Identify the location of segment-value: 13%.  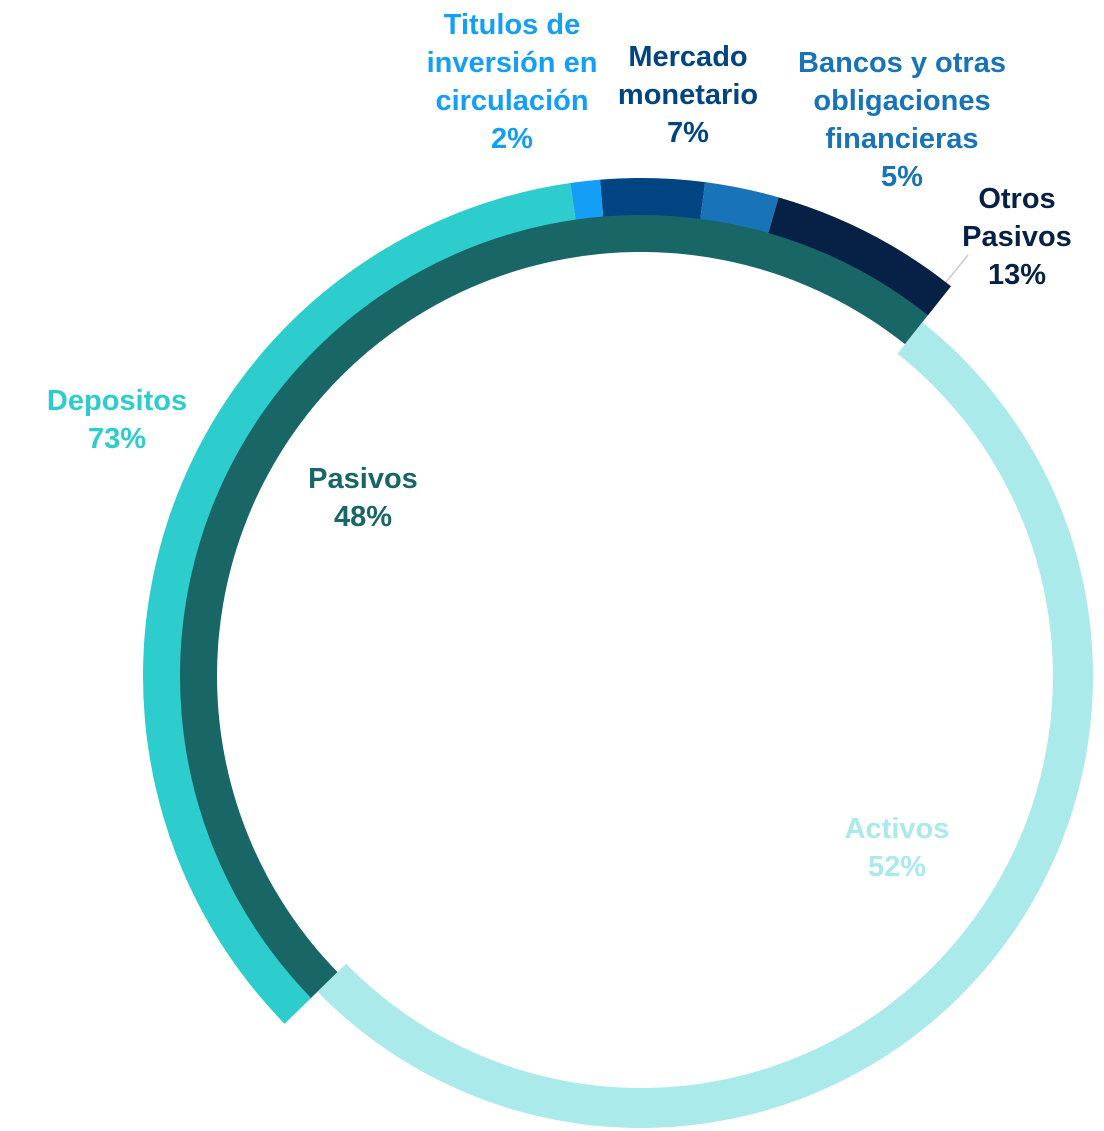
(1017, 275).